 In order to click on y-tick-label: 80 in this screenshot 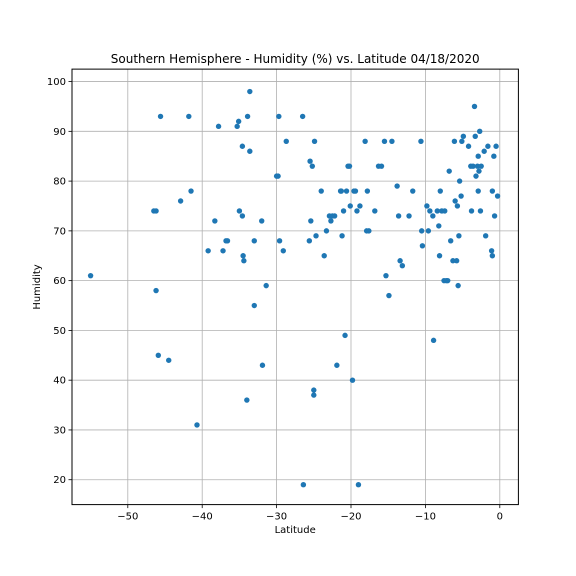, I will do `click(59, 182)`.